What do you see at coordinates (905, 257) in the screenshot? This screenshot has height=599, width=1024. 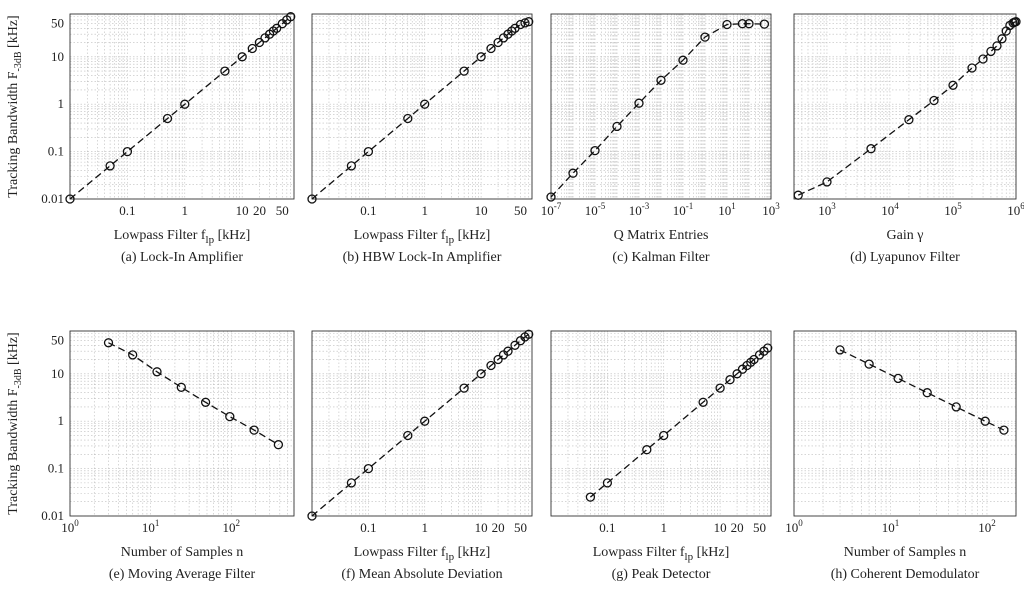 I see `panel-caption: (d) Lyapunov Filter` at bounding box center [905, 257].